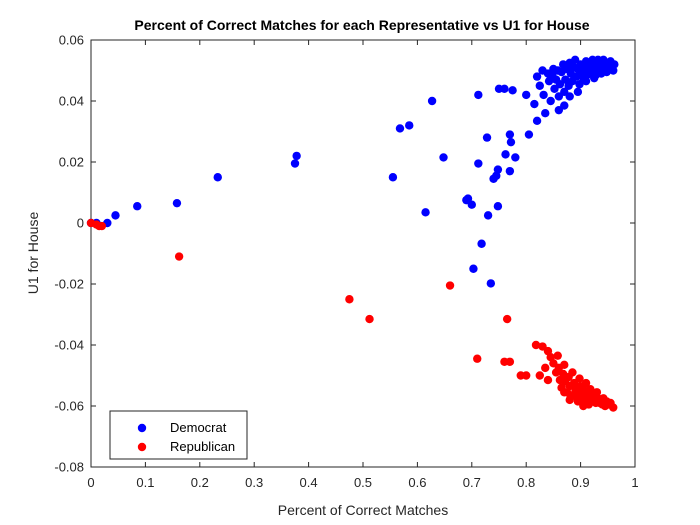 This screenshot has width=700, height=525. What do you see at coordinates (200, 482) in the screenshot?
I see `x-tick-label: 0.2` at bounding box center [200, 482].